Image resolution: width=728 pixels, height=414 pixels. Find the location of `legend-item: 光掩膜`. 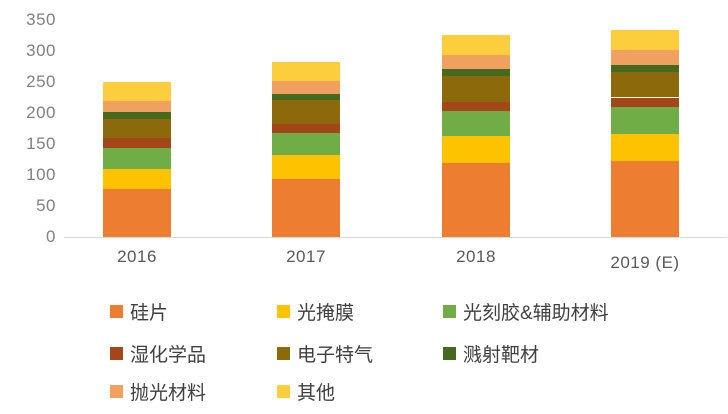

legend-item: 光掩膜 is located at coordinates (315, 311).